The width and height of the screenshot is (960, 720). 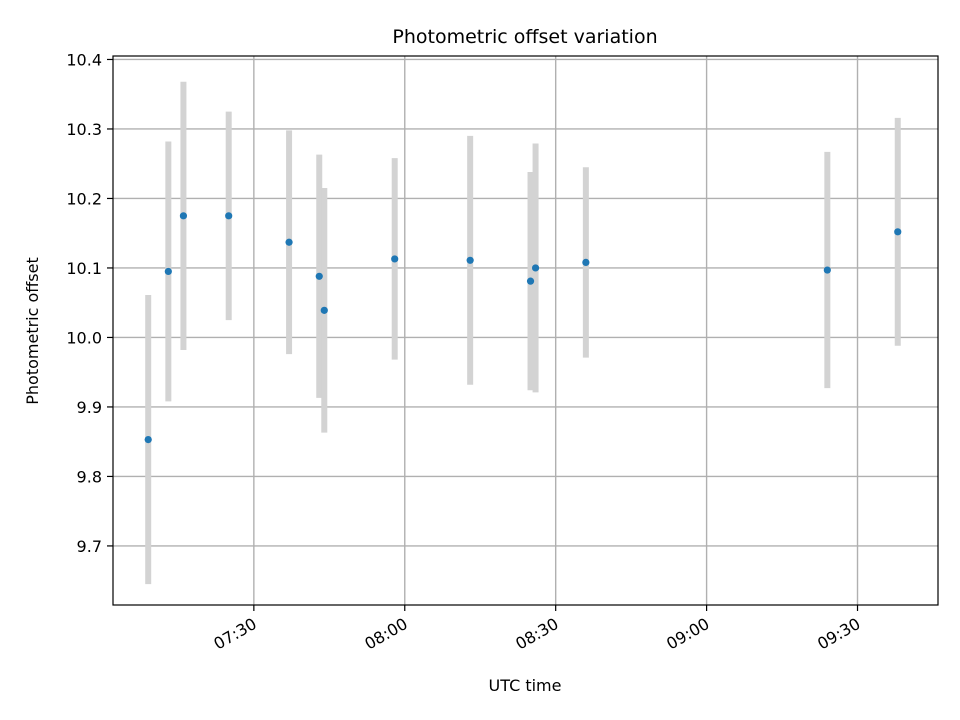 I want to click on y-axis-label: Photometric offset, so click(x=32, y=331).